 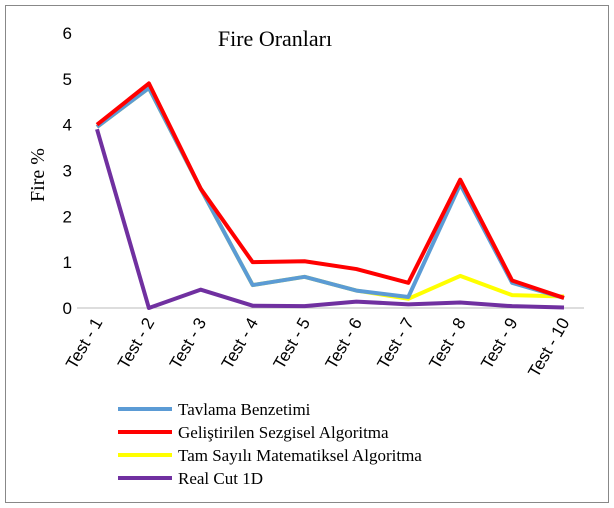 What do you see at coordinates (38, 175) in the screenshot?
I see `y-axis-label: Fire %` at bounding box center [38, 175].